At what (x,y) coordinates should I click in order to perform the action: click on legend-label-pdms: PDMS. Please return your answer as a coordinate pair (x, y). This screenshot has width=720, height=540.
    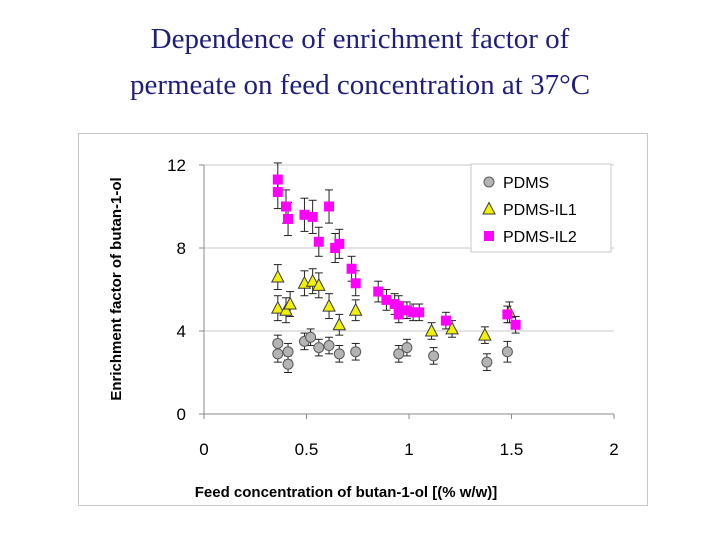
    Looking at the image, I should click on (526, 183).